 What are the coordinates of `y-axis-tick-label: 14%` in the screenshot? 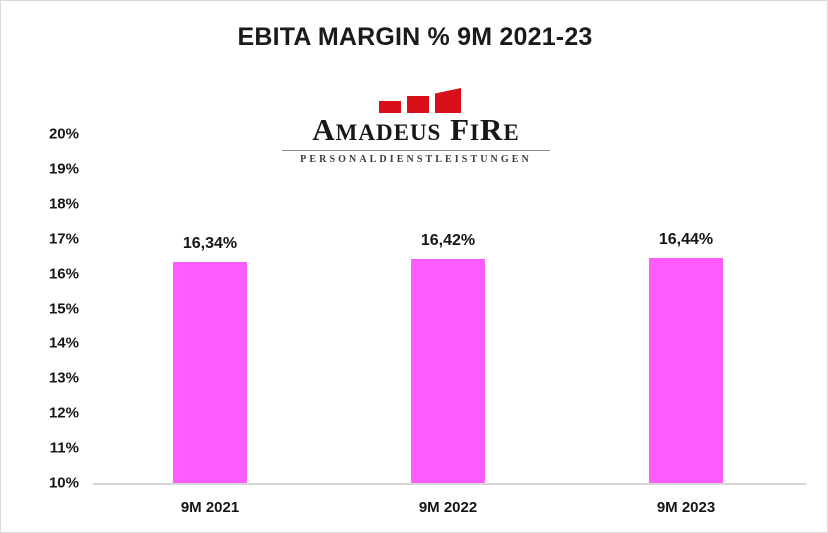 It's located at (63, 343).